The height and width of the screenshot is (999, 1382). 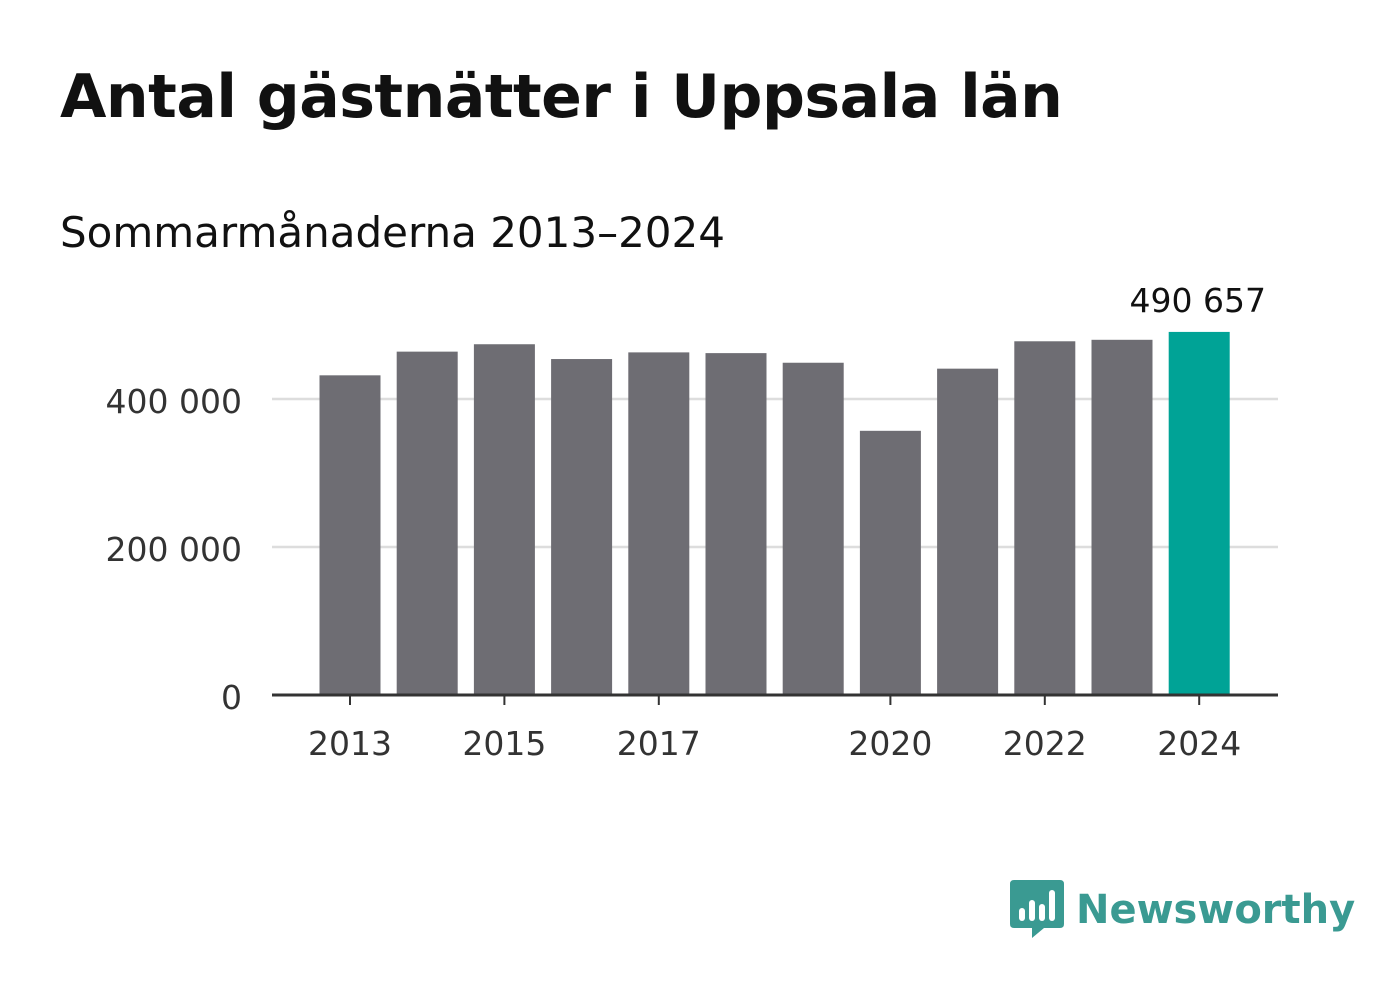 What do you see at coordinates (1199, 513) in the screenshot?
I see `bar-2024` at bounding box center [1199, 513].